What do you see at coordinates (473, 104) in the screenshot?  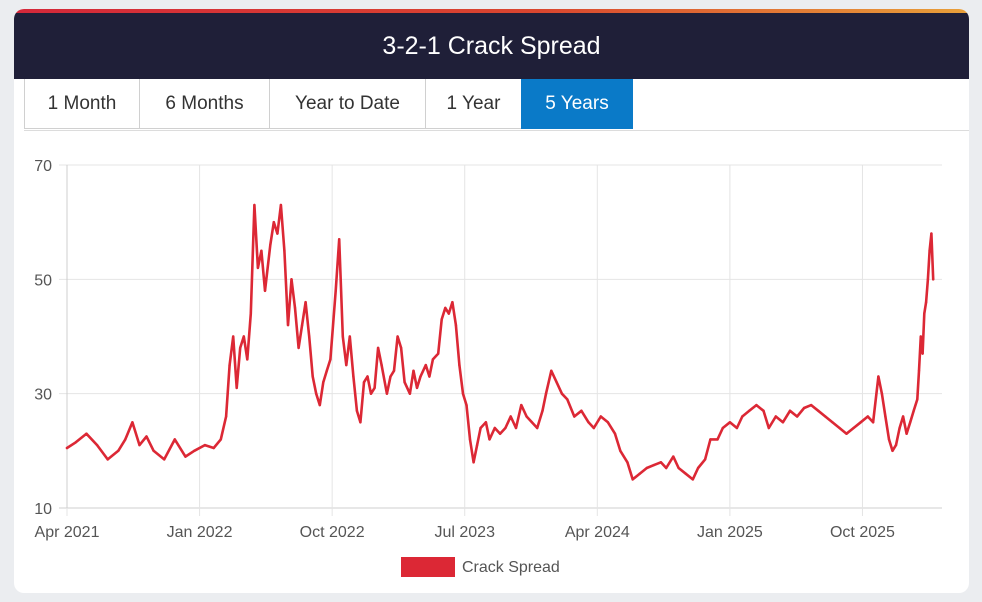 I see `tab-1-year: 1 Year` at bounding box center [473, 104].